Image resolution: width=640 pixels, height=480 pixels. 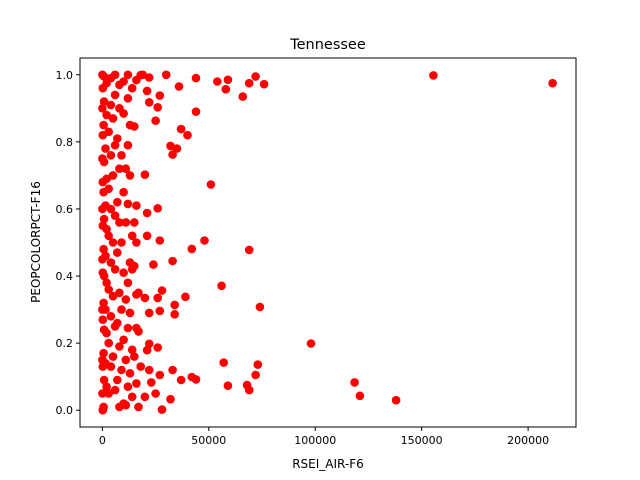 What do you see at coordinates (65, 410) in the screenshot?
I see `y-tick-label: 0.0` at bounding box center [65, 410].